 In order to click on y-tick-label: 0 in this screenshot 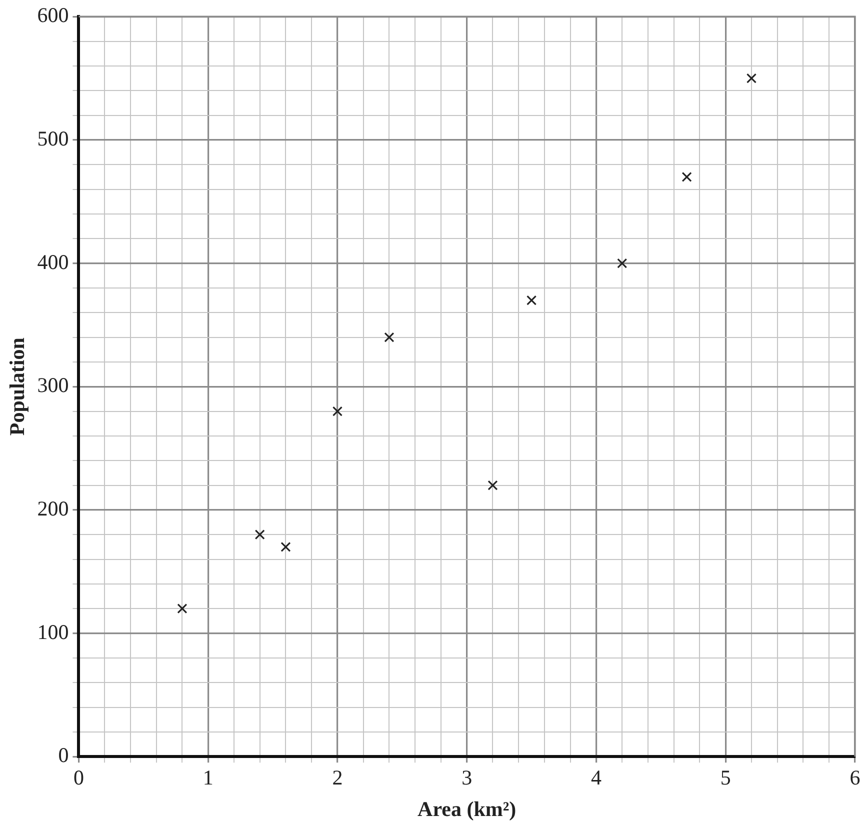, I will do `click(63, 755)`.